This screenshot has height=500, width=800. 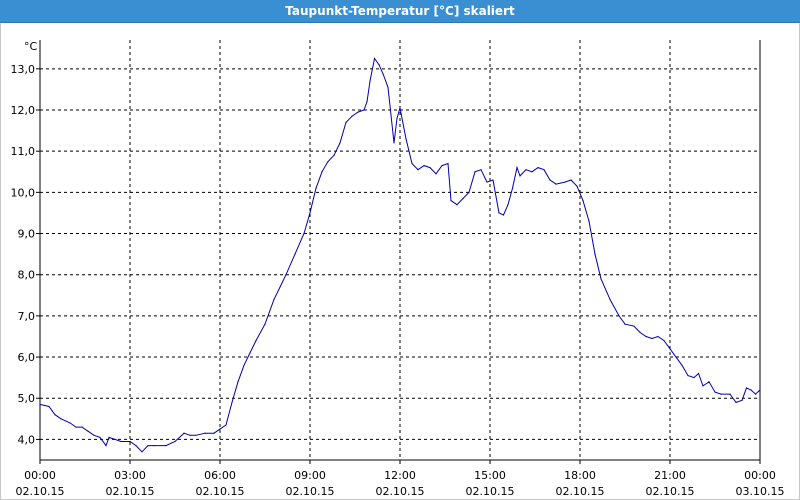 What do you see at coordinates (27, 234) in the screenshot?
I see `y-tick-label: 9,0` at bounding box center [27, 234].